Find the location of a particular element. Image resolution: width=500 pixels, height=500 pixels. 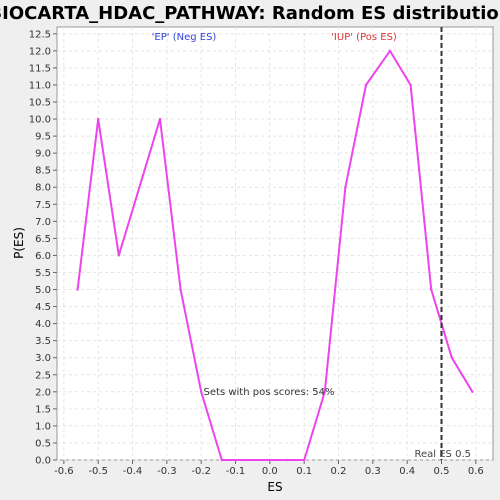

y-tick-label: 3.5 is located at coordinates (43, 341).